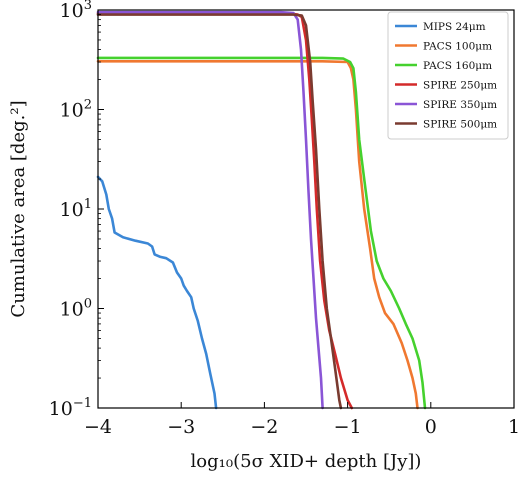 This screenshot has height=480, width=520. Describe the element at coordinates (98, 427) in the screenshot. I see `x-tick-label: −4` at that location.